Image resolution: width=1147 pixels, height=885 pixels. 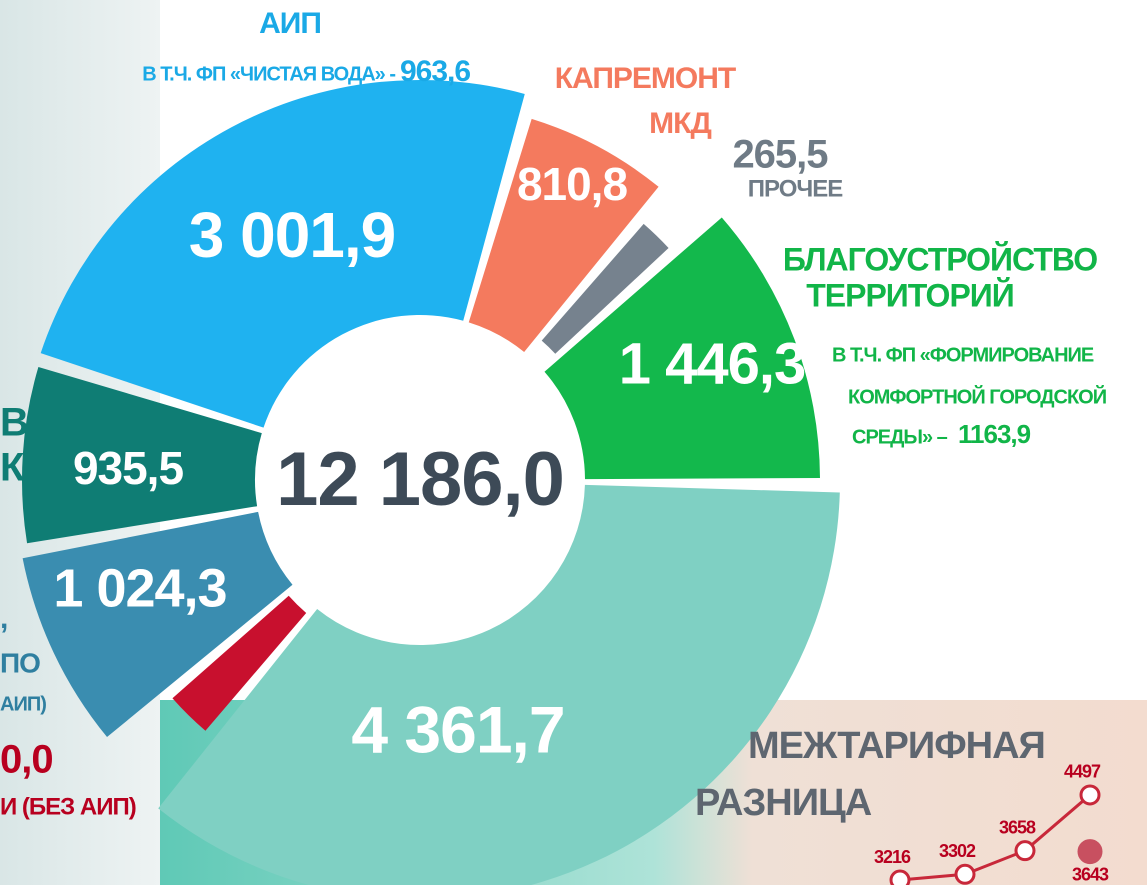 What do you see at coordinates (780, 155) in the screenshot?
I see `value-label: 265,5` at bounding box center [780, 155].